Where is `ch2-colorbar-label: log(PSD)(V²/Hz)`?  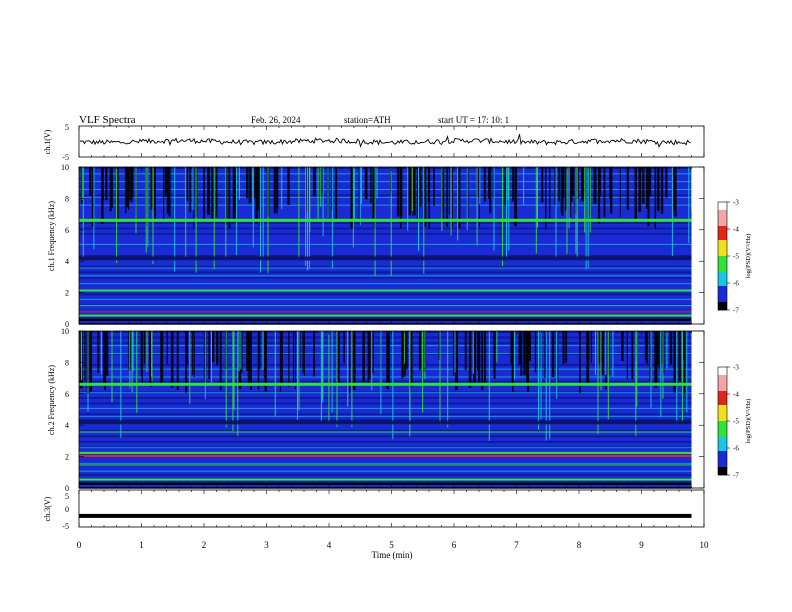 ch2-colorbar-label: log(PSD)(V²/Hz) is located at coordinates (748, 421).